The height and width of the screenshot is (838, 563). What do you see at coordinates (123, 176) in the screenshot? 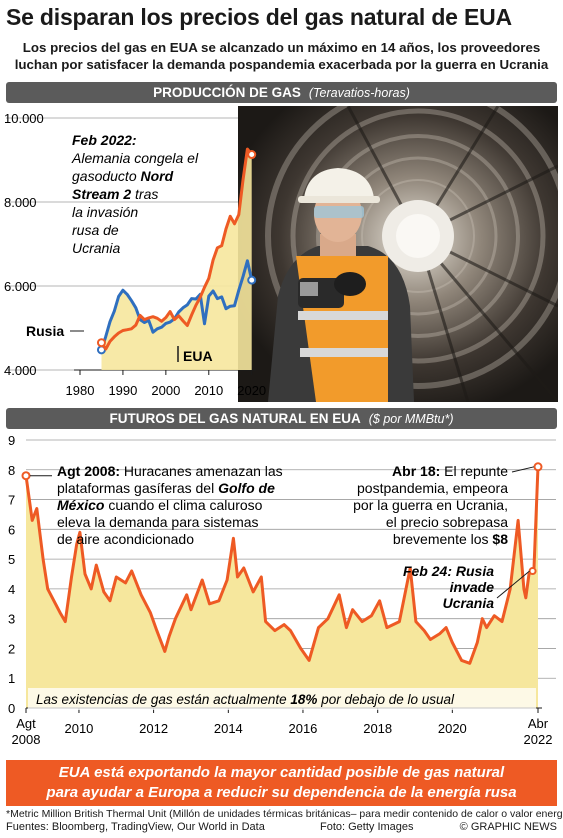
I see `nord-stream-annotation-line2: gasoducto Nord` at bounding box center [123, 176].